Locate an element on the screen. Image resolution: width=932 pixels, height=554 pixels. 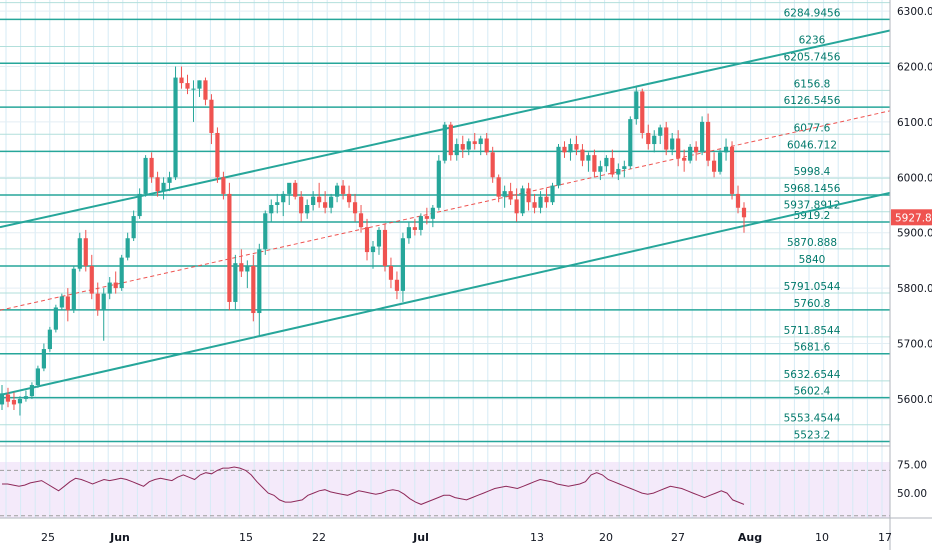
level-label: 5681.6 is located at coordinates (812, 348).